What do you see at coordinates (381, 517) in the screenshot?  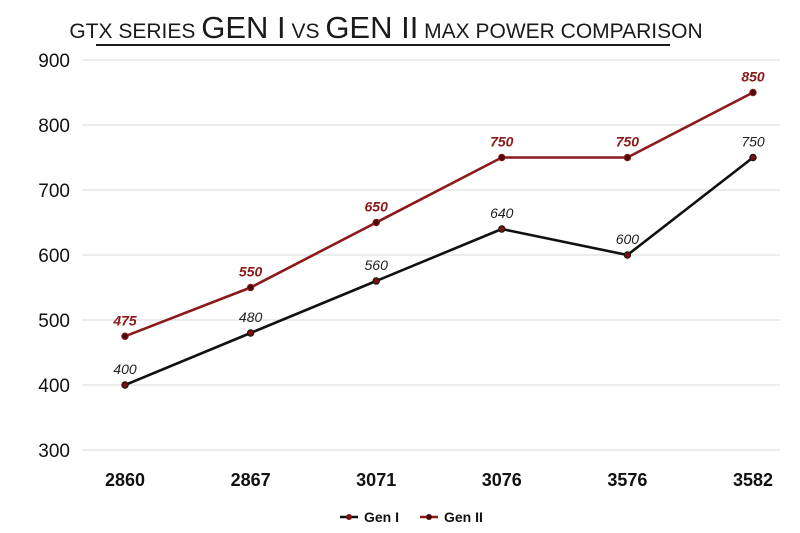 I see `legend-label: Gen I` at bounding box center [381, 517].